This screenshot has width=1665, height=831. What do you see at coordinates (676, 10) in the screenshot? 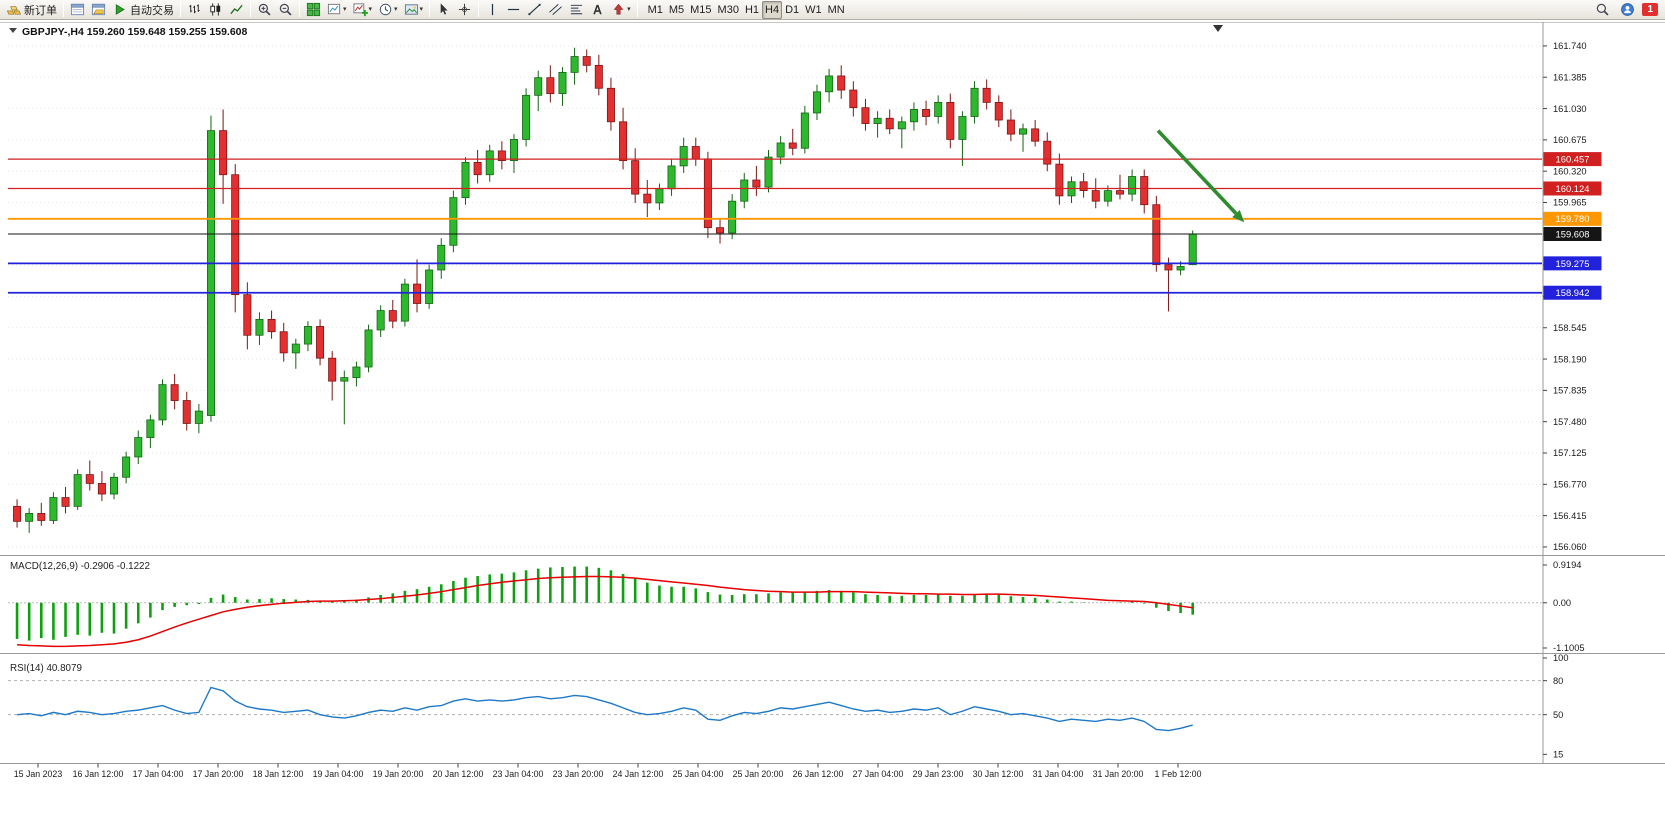
I see `timeframe-button-m5: M5` at bounding box center [676, 10].